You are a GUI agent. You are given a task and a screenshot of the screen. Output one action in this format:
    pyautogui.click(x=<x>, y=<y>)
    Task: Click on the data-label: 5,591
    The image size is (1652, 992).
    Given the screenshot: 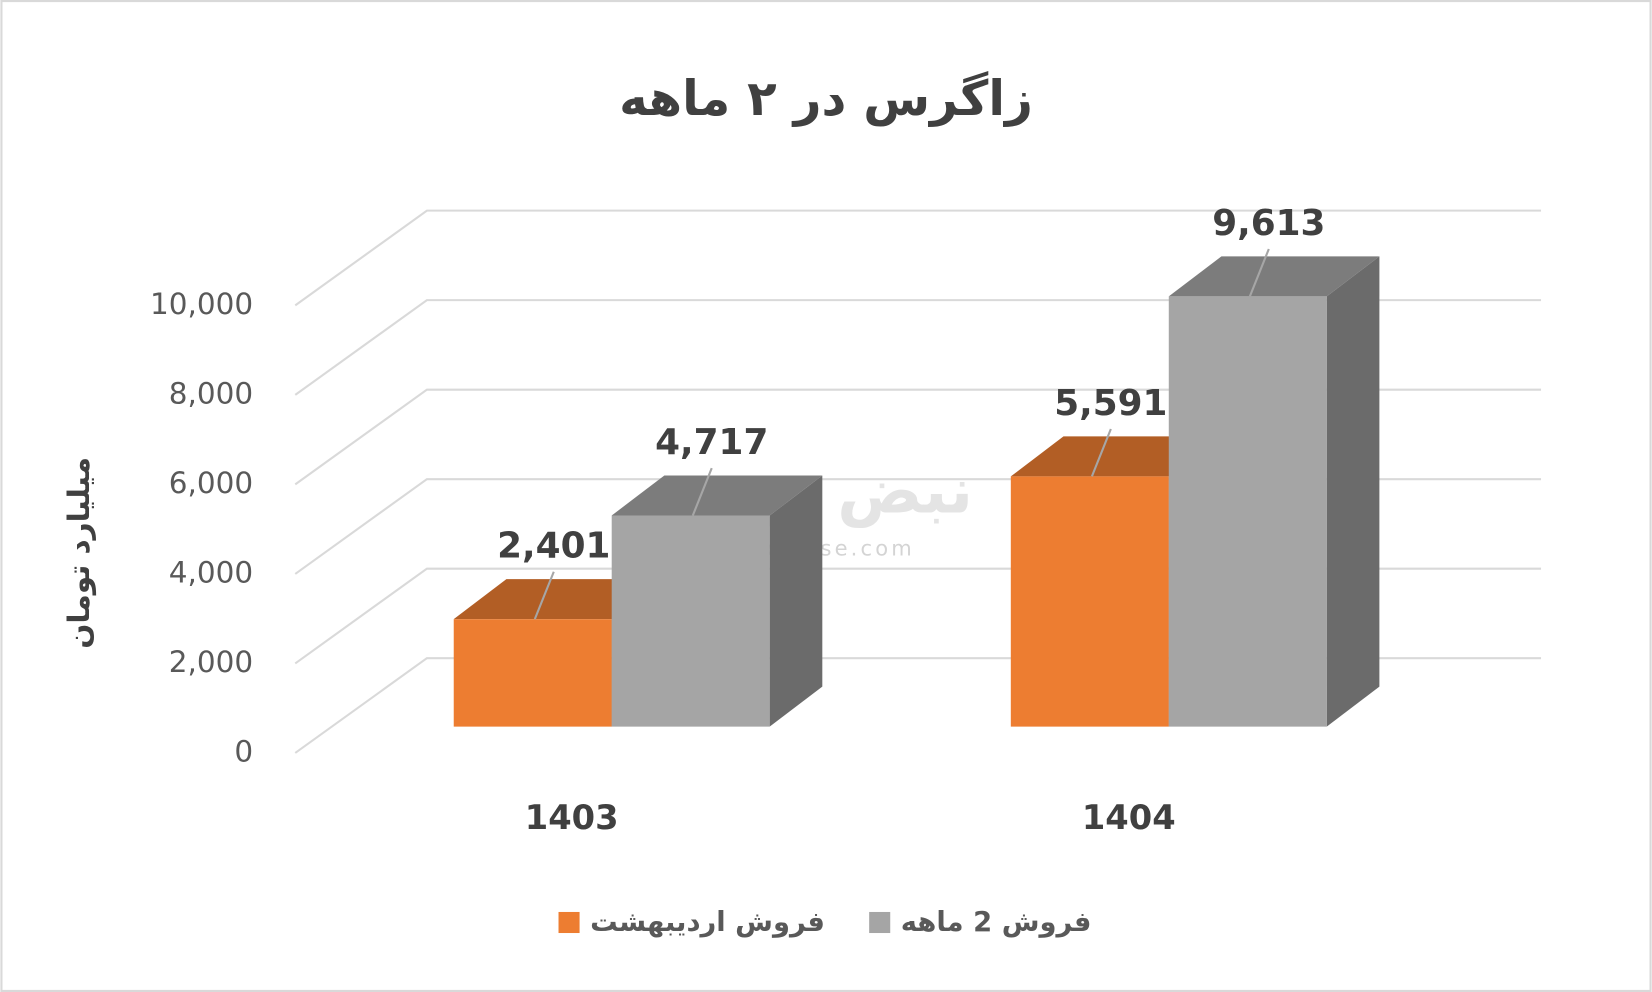 What is the action you would take?
    pyautogui.click(x=1110, y=403)
    